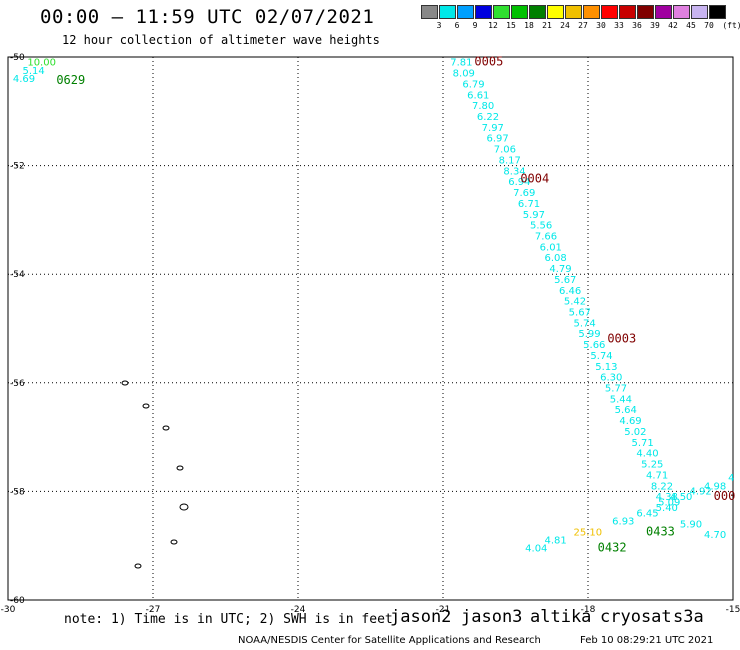  Describe the element at coordinates (660, 531) in the screenshot. I see `pass-time-label: 0433` at that location.